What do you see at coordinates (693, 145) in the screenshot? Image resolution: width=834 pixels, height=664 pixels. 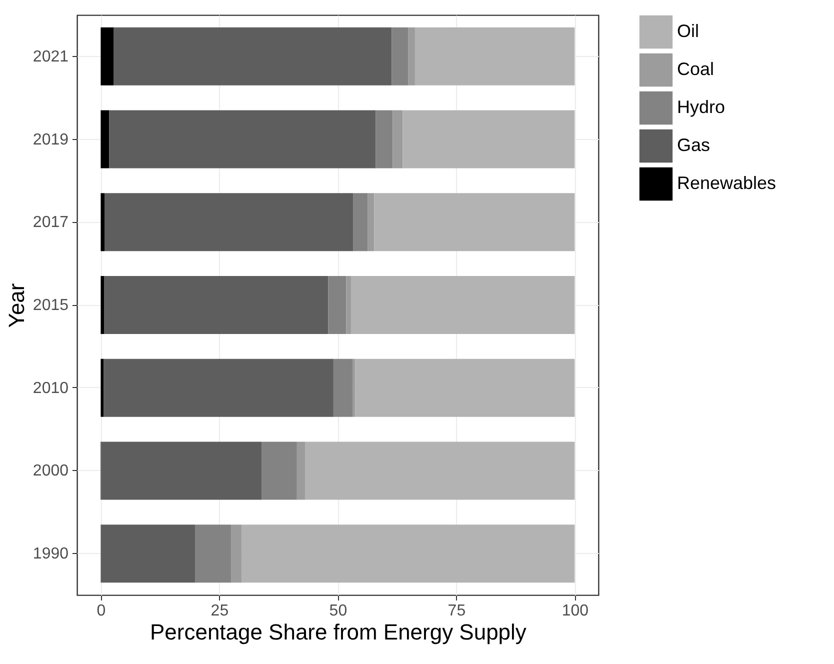 I see `legend-label: Gas` at bounding box center [693, 145].